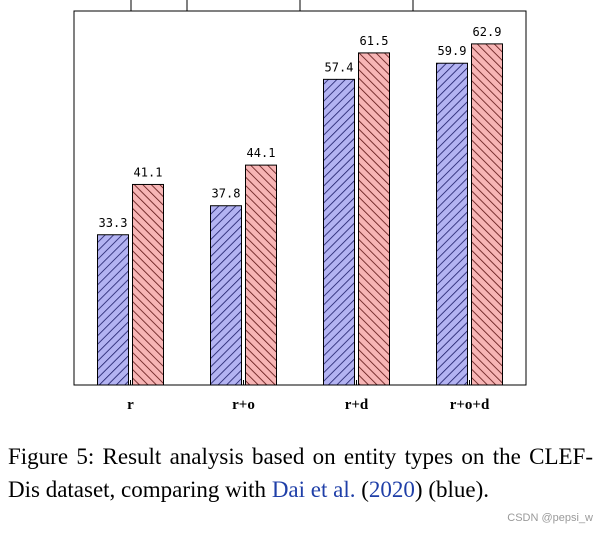  I want to click on bar-r+o-series1, so click(226, 295).